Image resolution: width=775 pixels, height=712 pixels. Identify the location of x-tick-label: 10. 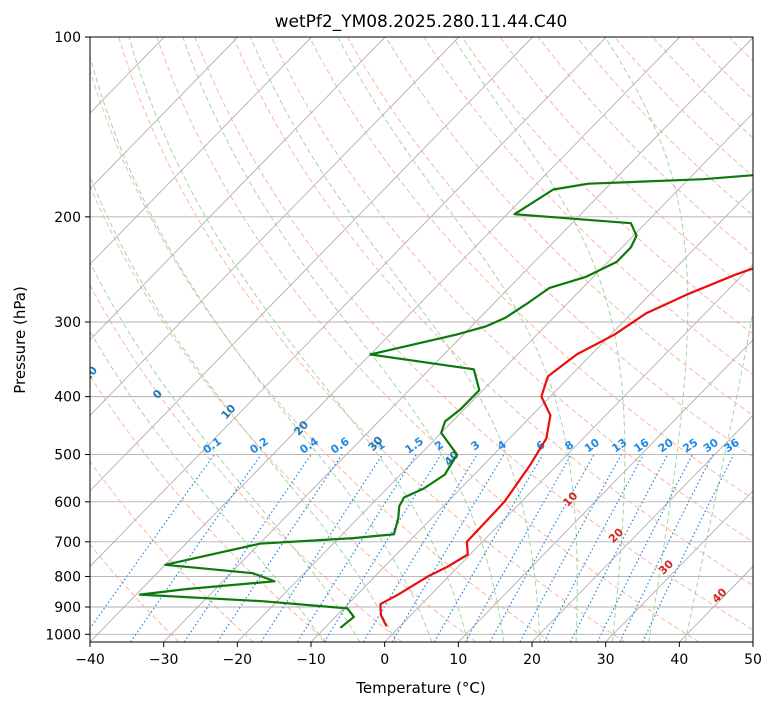
(458, 660).